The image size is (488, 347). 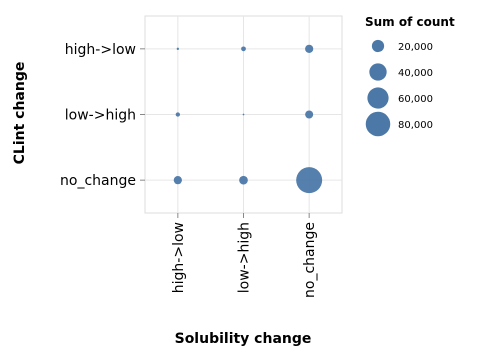 I want to click on x-tick-label: low->high, so click(x=245, y=257).